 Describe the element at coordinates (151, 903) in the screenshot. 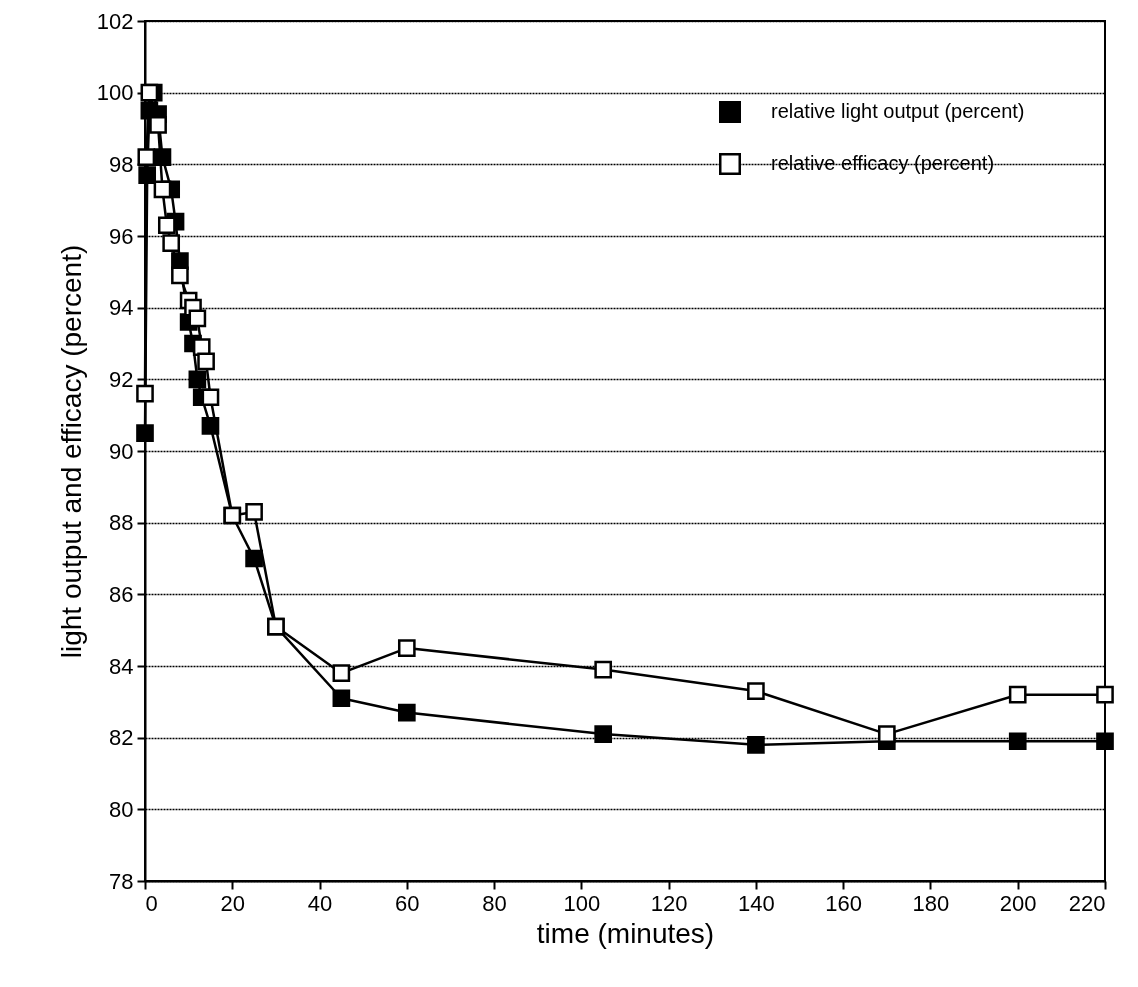

I see `x-tick-label: 0` at that location.